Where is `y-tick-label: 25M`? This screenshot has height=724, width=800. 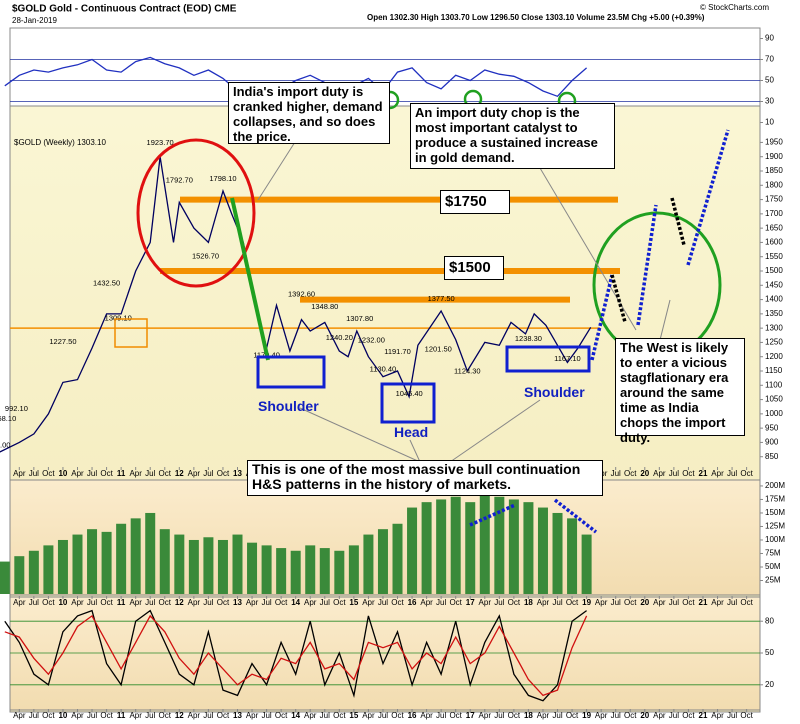
y-tick-label: 25M is located at coordinates (773, 580).